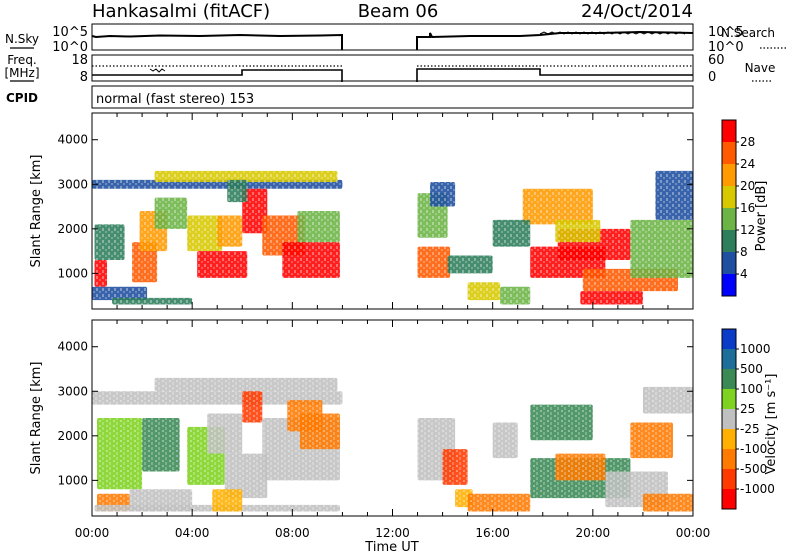 This screenshot has width=800, height=554. I want to click on cpid-text: normal (fast stereo) 153, so click(175, 99).